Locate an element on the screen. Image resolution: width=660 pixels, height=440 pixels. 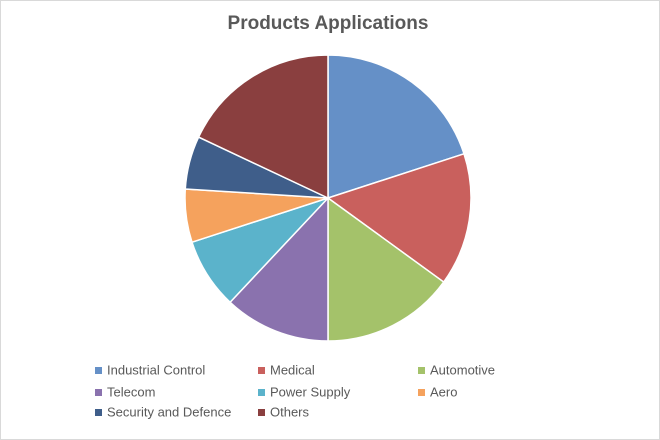
chart-title: Products Applications is located at coordinates (328, 23).